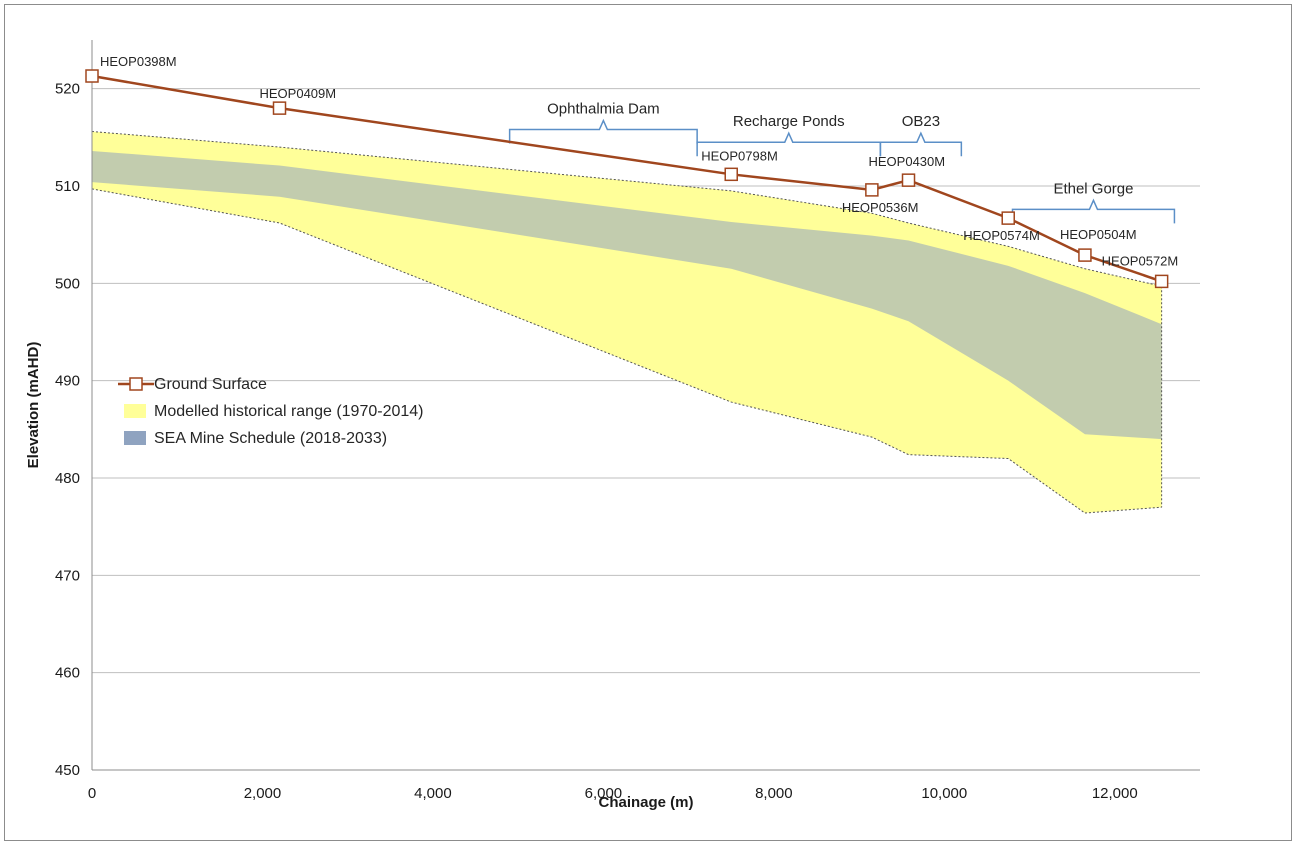 Image resolution: width=1298 pixels, height=847 pixels. I want to click on legend-swatch-sea, so click(135, 438).